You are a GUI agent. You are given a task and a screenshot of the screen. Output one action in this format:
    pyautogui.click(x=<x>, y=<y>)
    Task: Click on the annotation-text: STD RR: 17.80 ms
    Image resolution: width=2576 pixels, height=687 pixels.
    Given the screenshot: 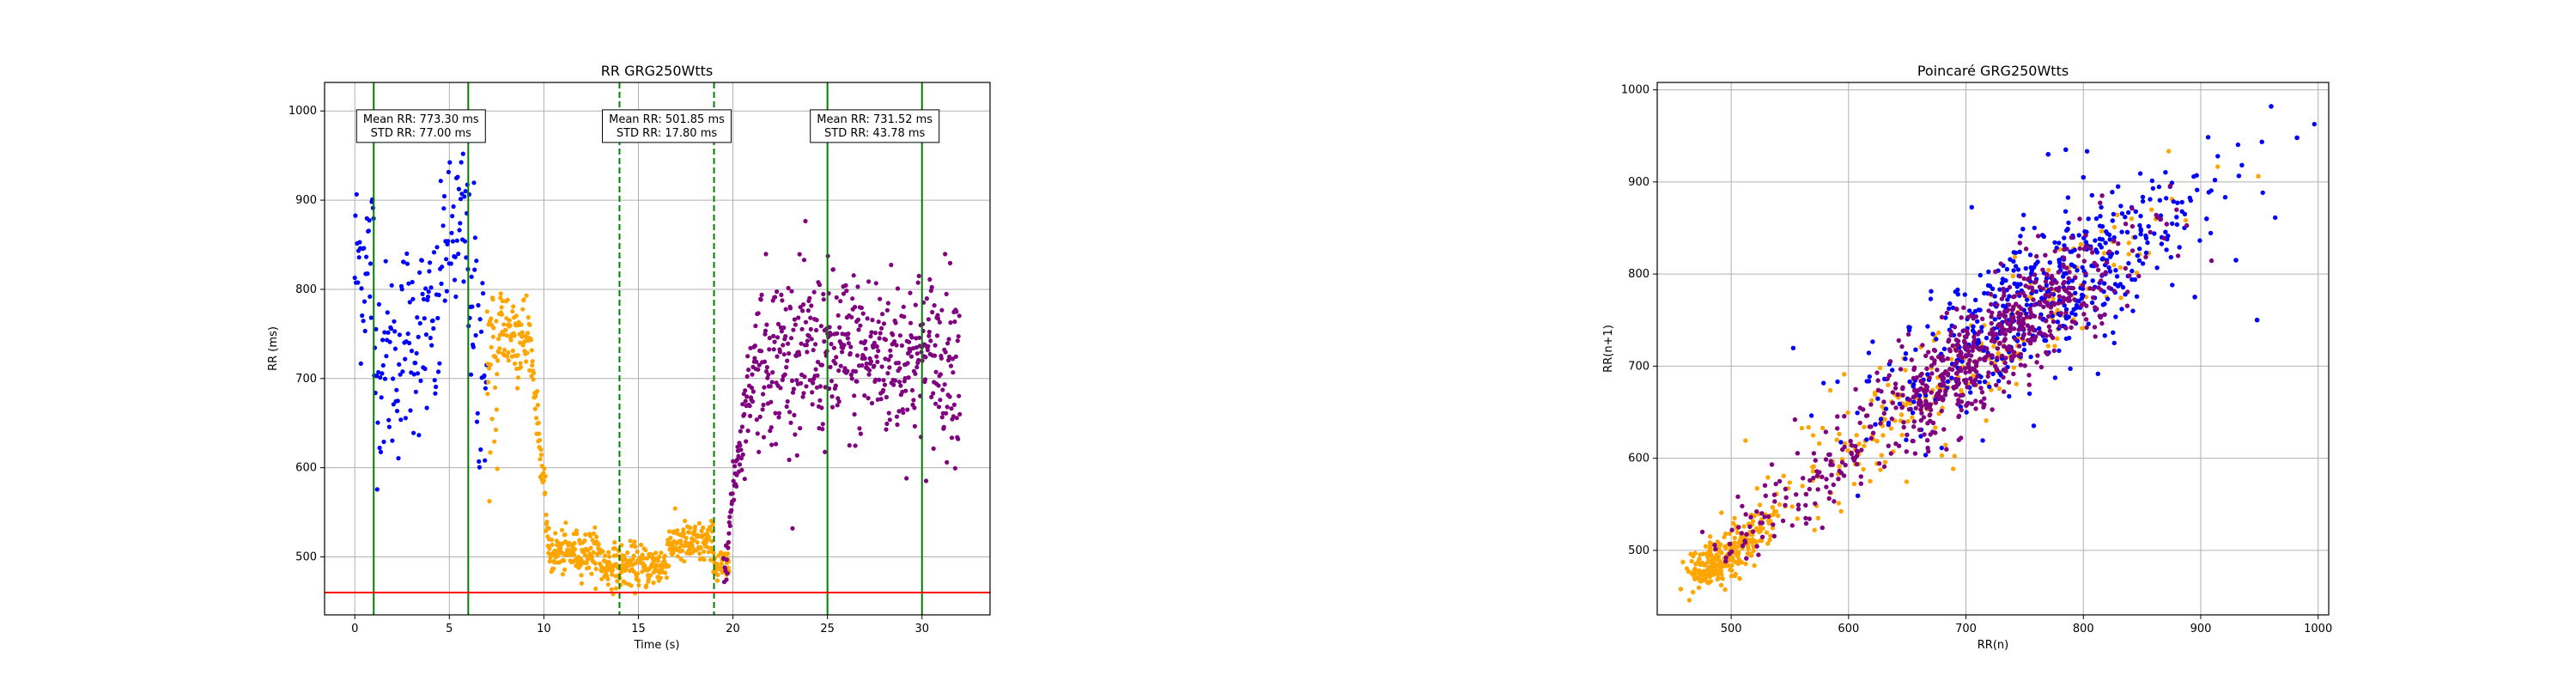 What is the action you would take?
    pyautogui.click(x=667, y=133)
    